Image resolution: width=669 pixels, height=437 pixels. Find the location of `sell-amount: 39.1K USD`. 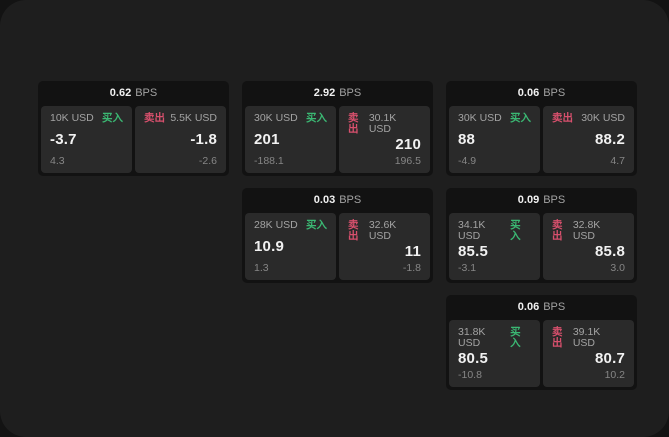

sell-amount: 39.1K USD is located at coordinates (586, 337).